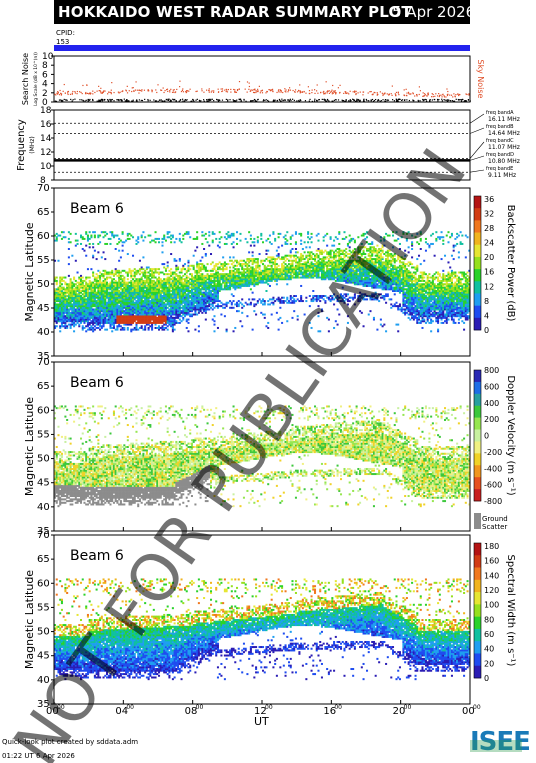 The width and height of the screenshot is (536, 763). I want to click on sky-noise-label: Sky Noise, so click(480, 79).